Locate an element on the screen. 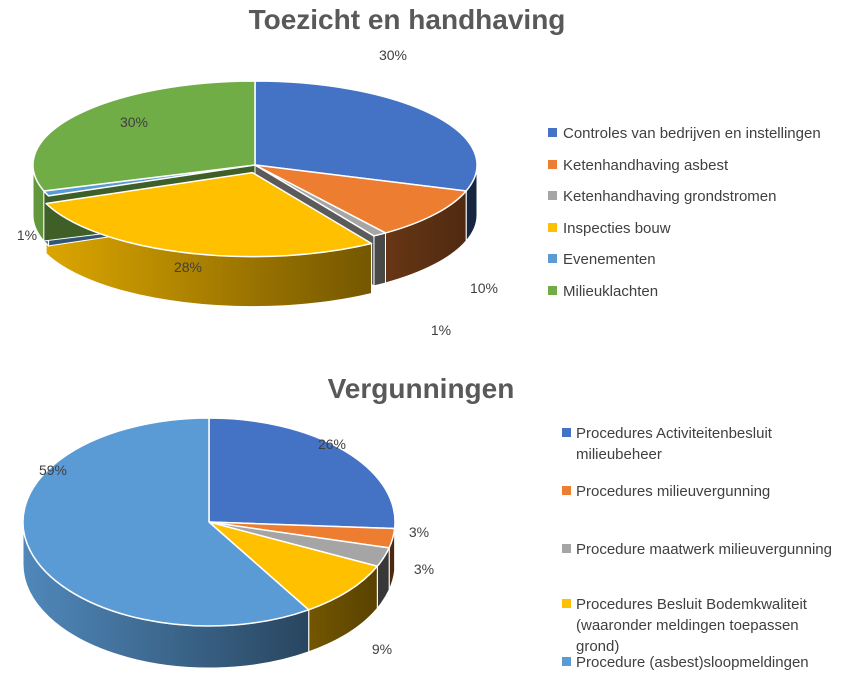 This screenshot has height=689, width=845. data-label: 10% is located at coordinates (484, 288).